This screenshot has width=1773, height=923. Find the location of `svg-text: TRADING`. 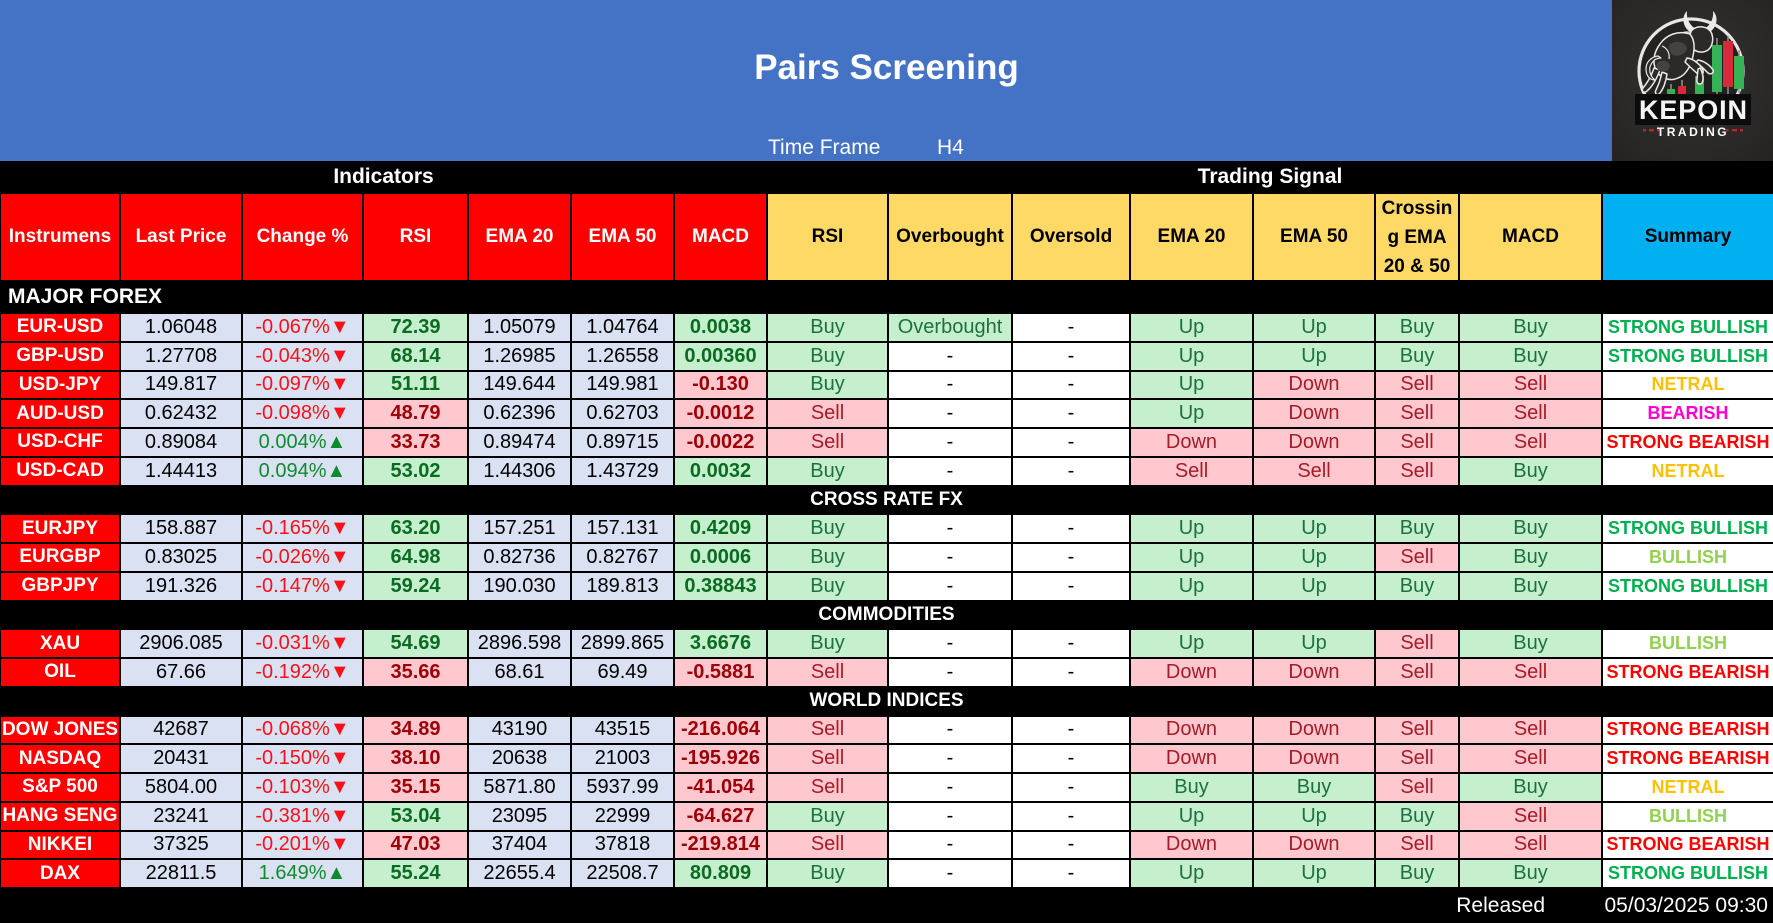

svg-text: TRADING is located at coordinates (1693, 132).